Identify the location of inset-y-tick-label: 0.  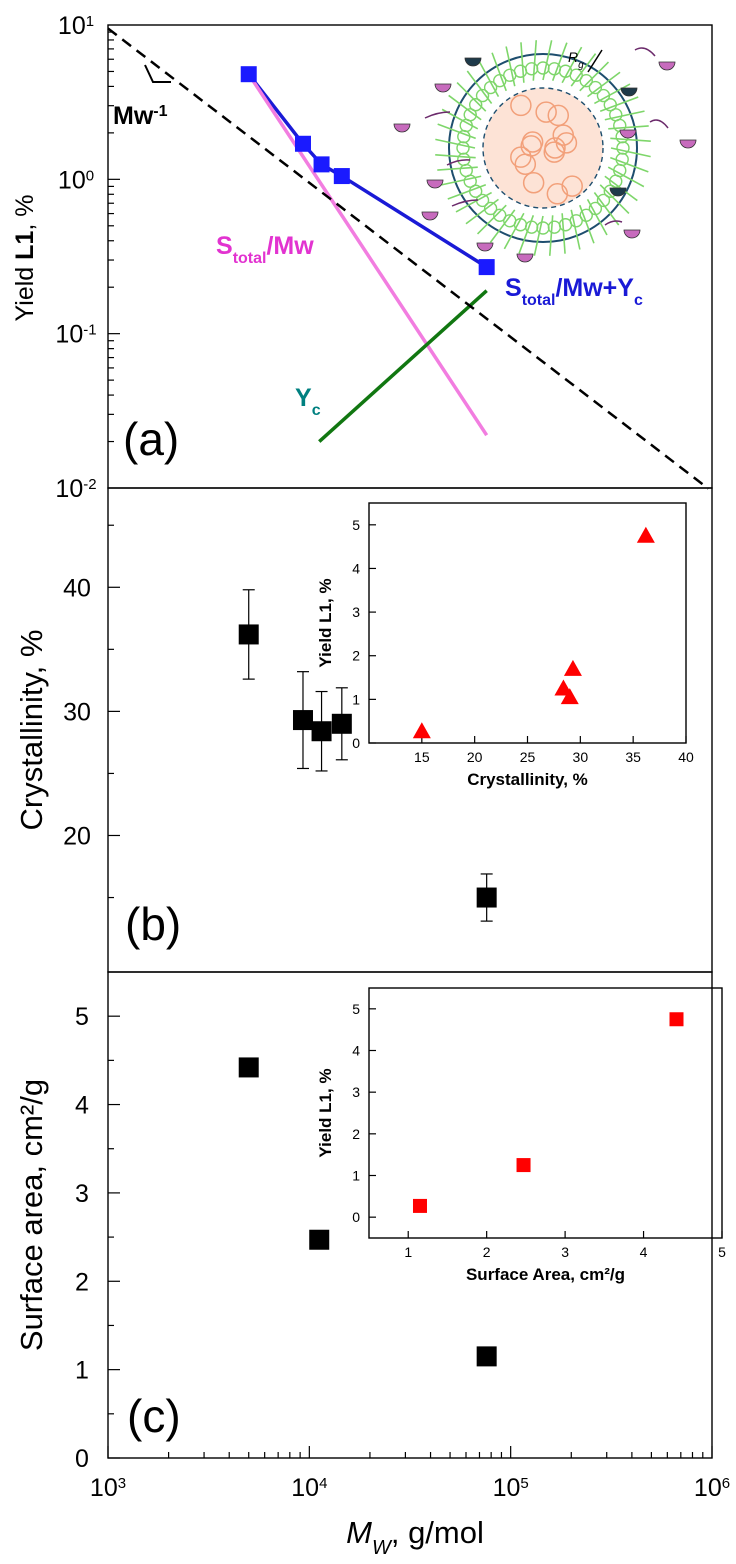
(356, 1217).